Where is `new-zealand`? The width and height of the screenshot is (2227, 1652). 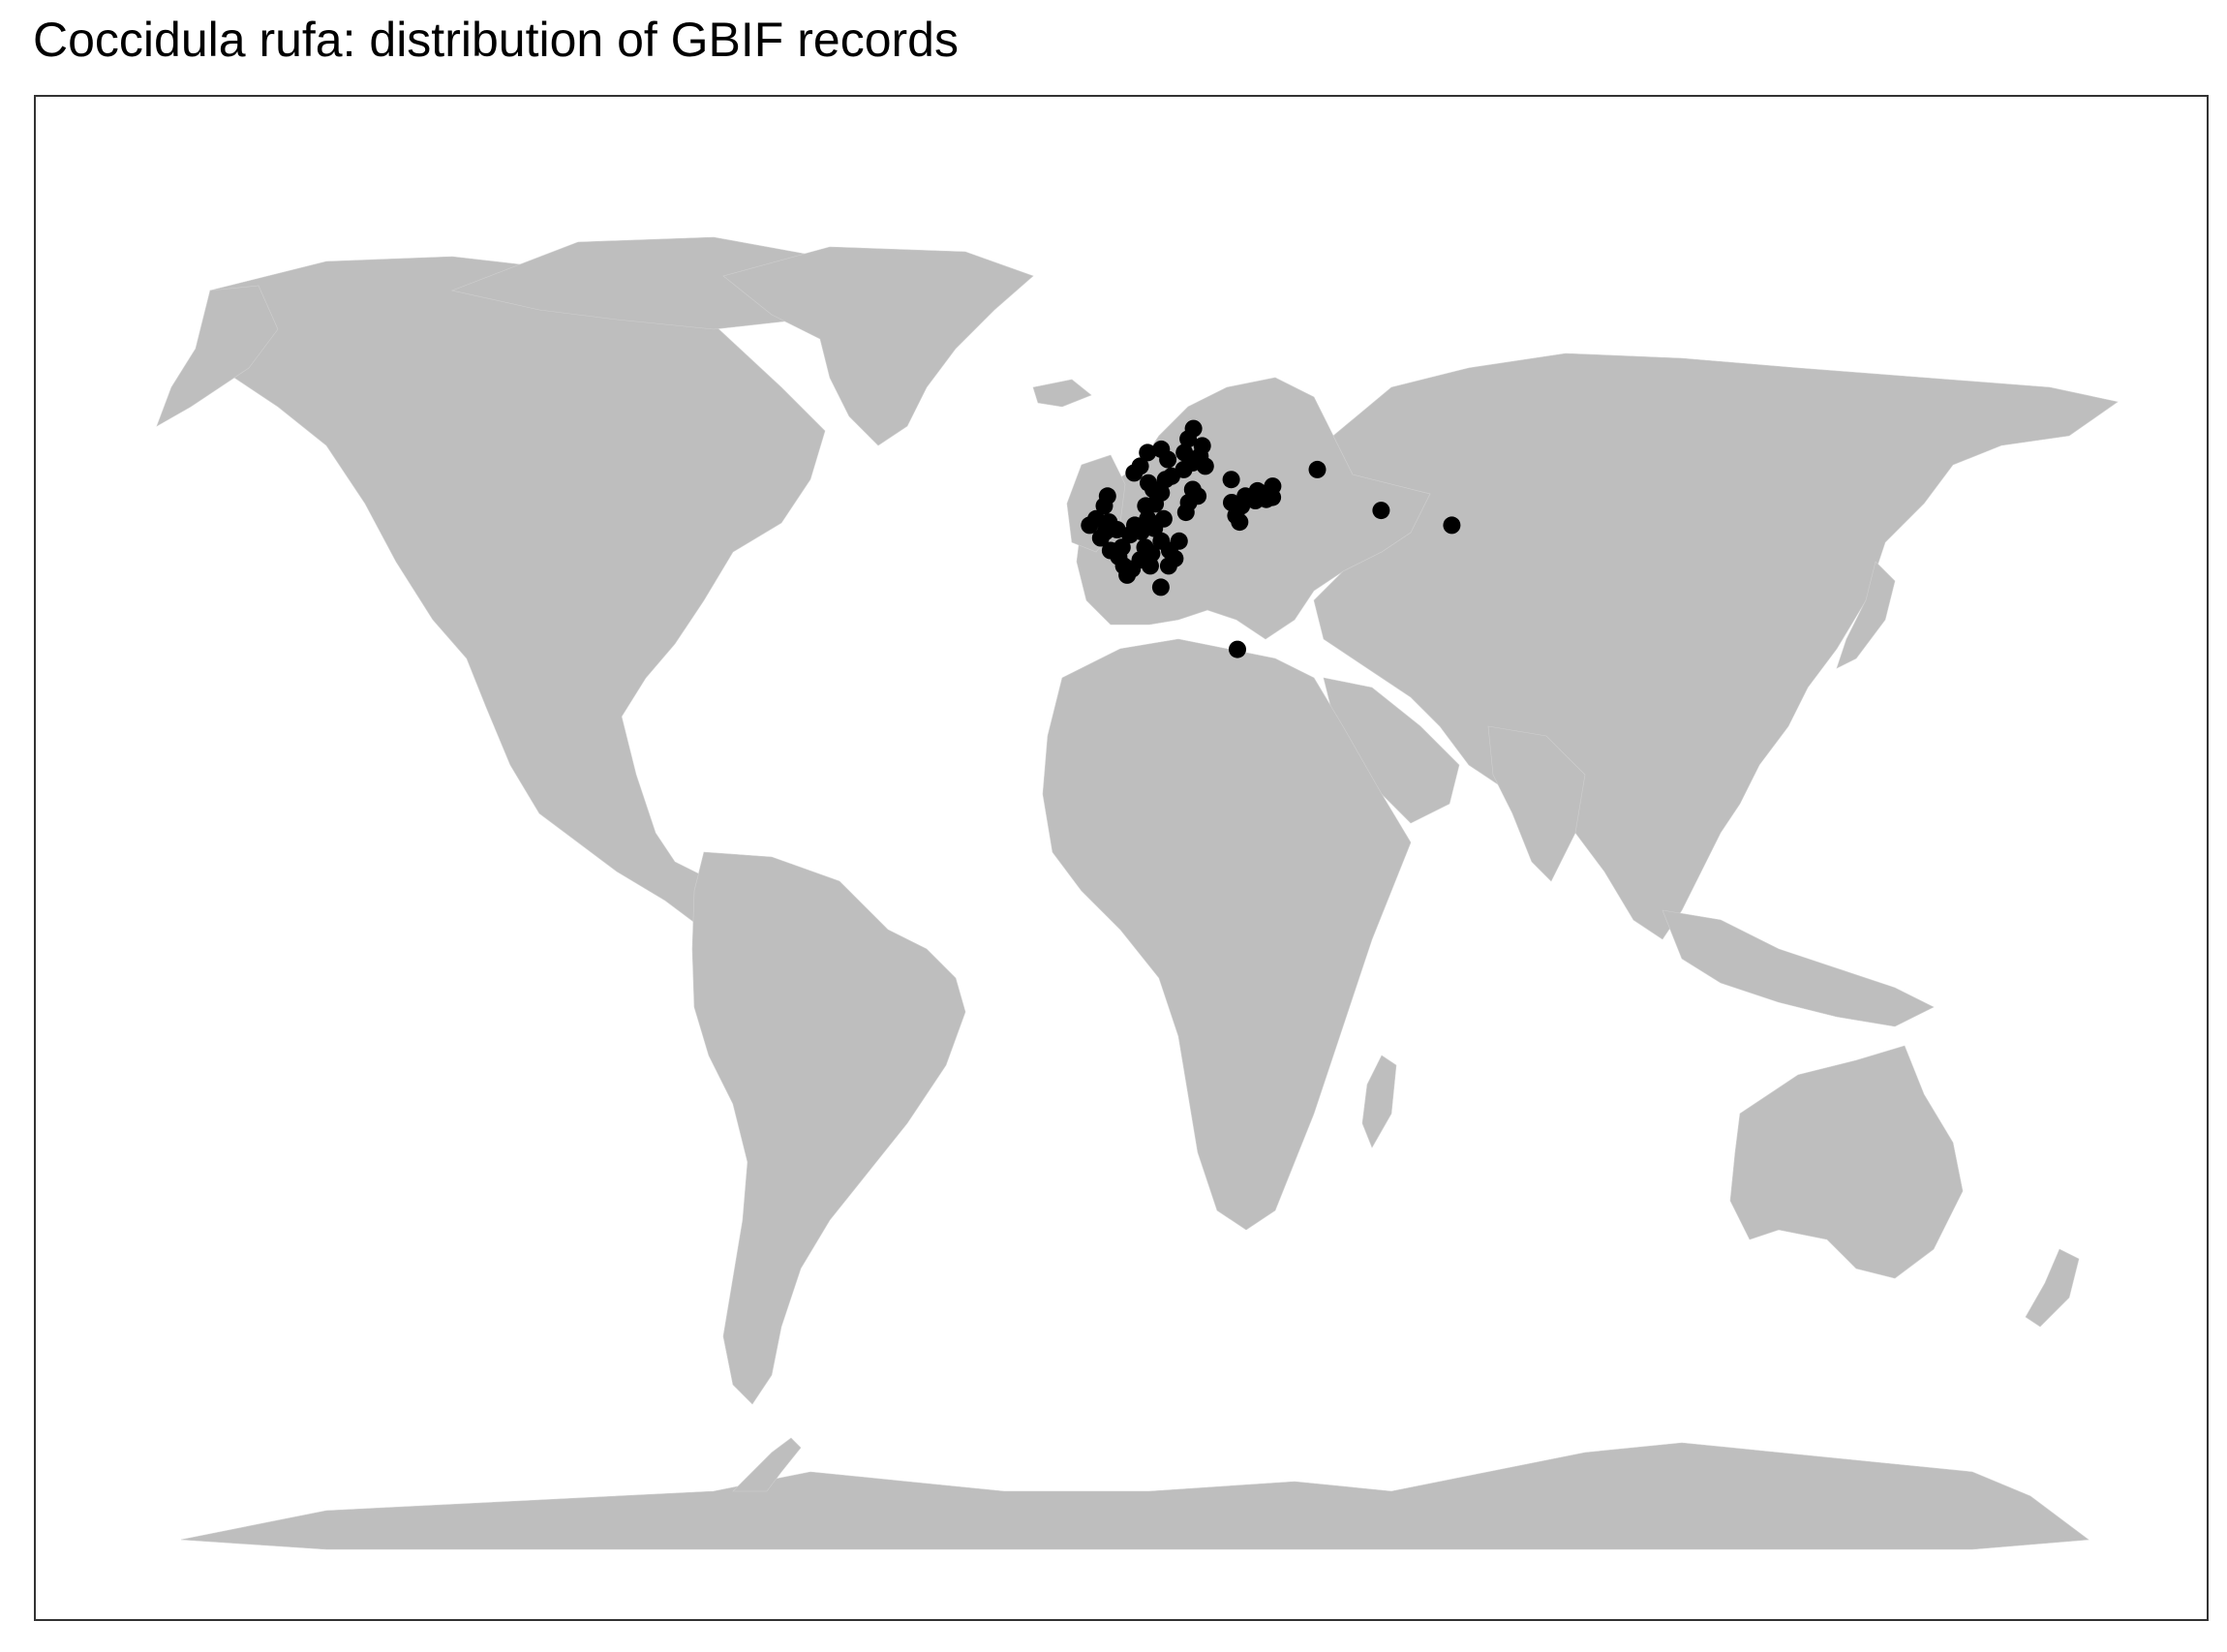
new-zealand is located at coordinates (2052, 1288).